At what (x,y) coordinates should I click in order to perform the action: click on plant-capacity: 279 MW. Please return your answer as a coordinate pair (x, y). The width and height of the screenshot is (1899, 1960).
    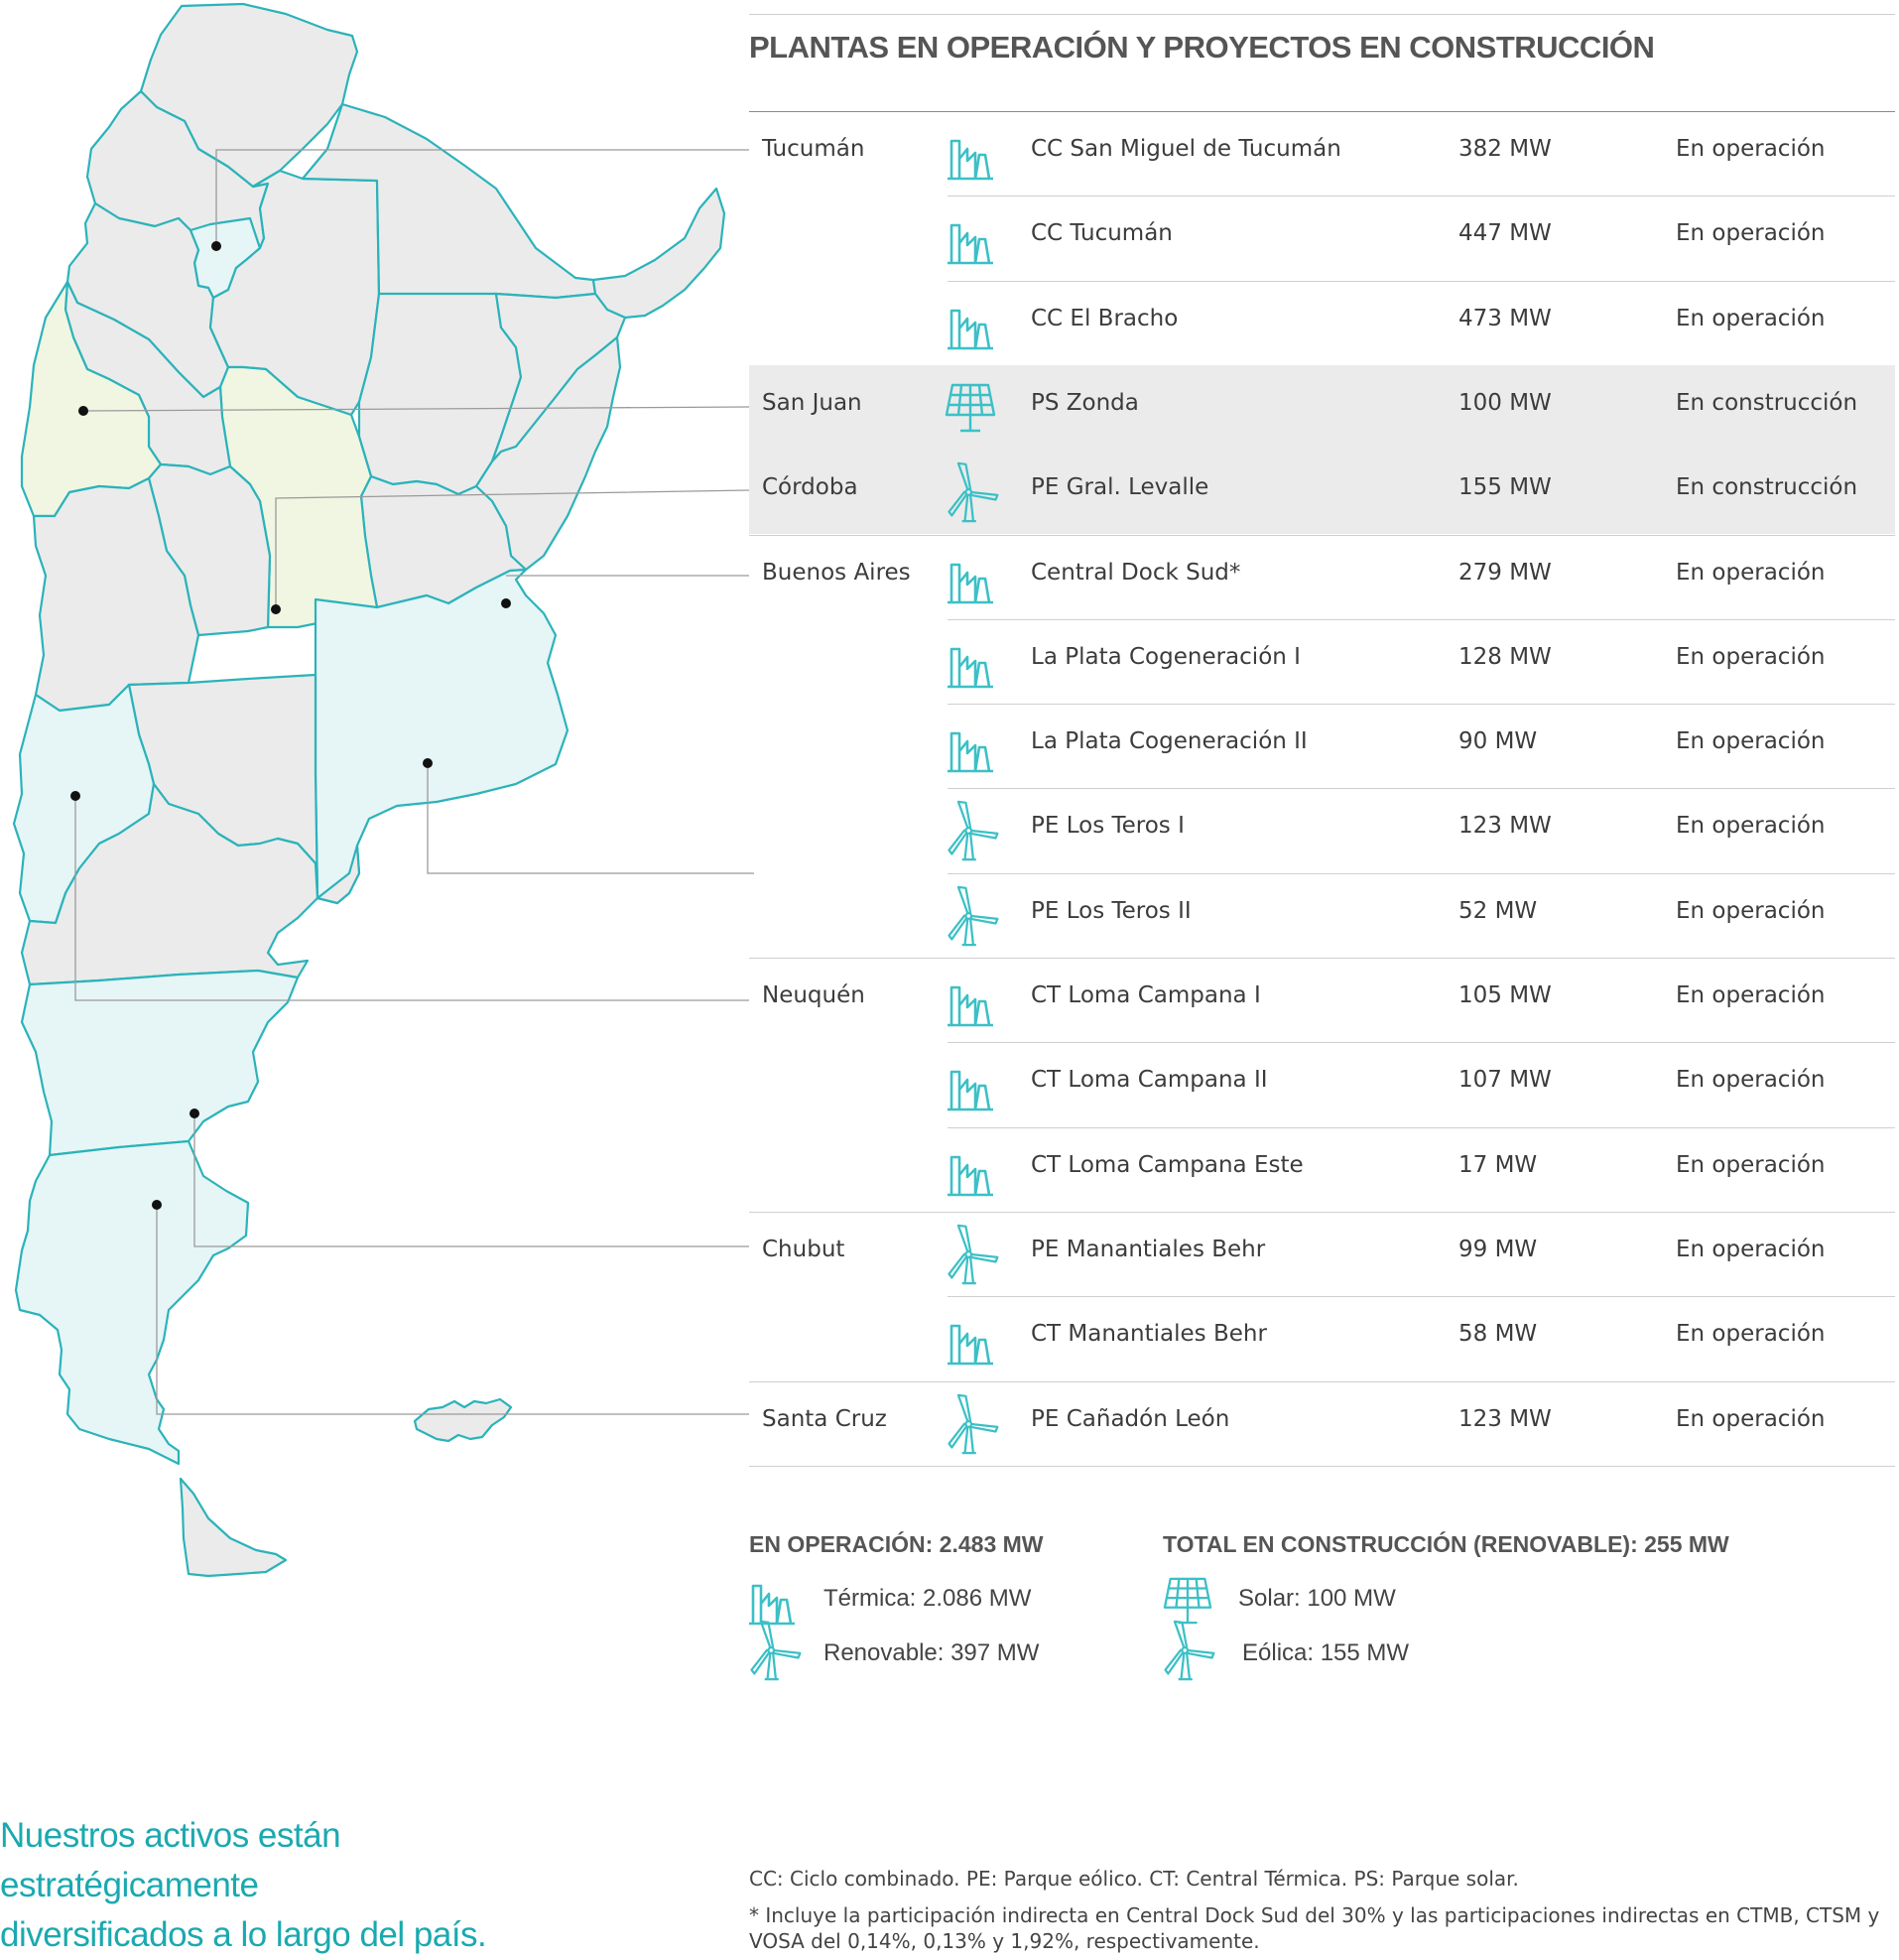
    Looking at the image, I should click on (1505, 572).